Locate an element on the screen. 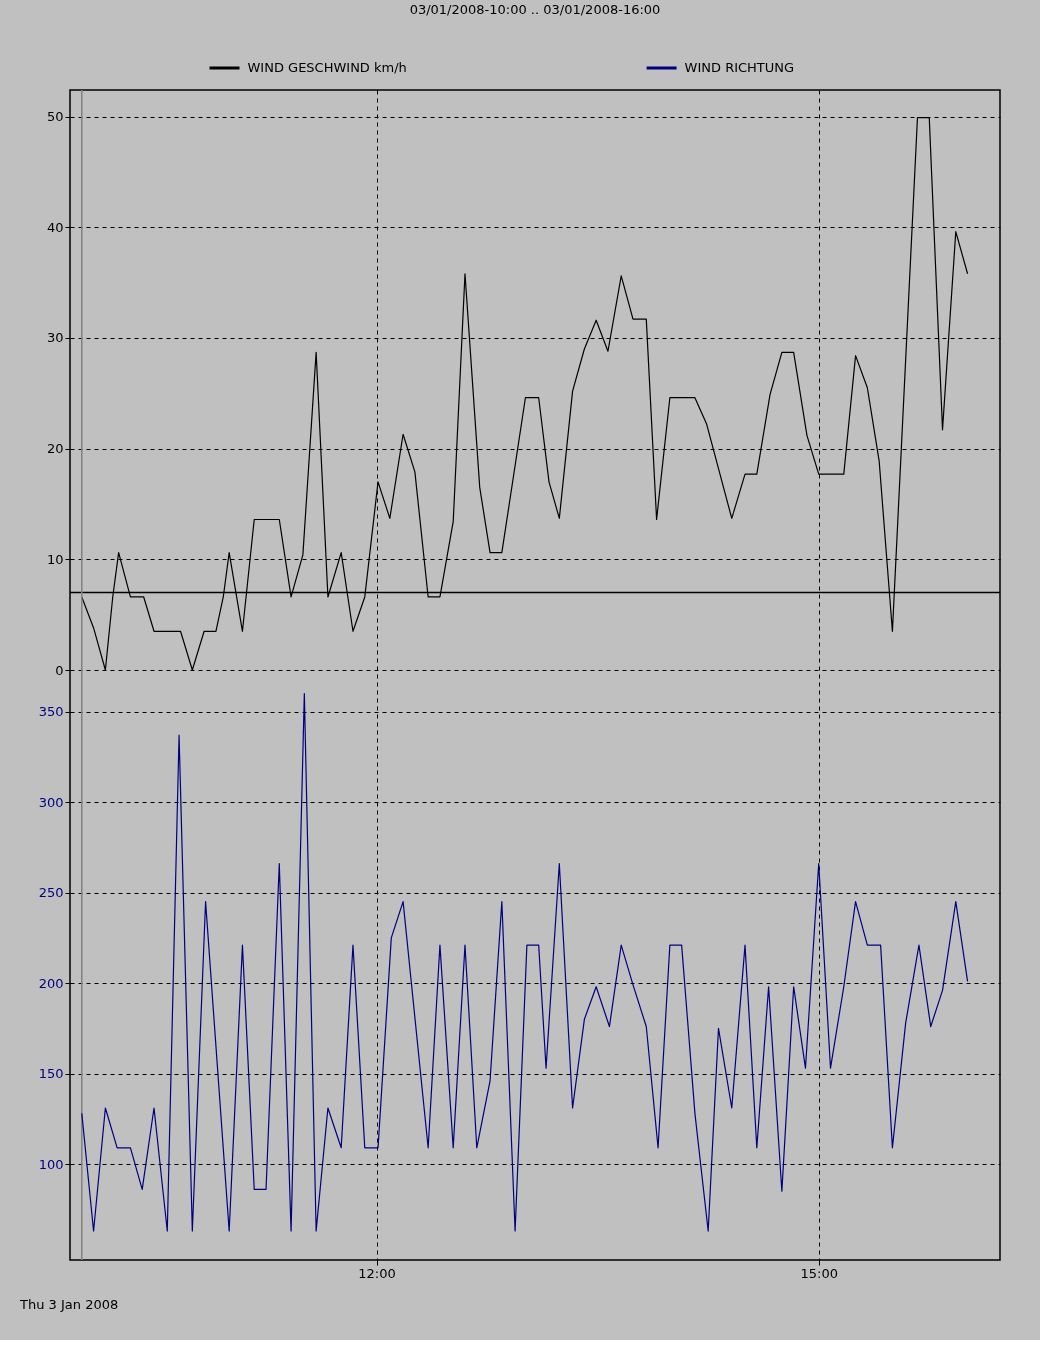 This screenshot has height=1353, width=1049. legend-label: WIND GESCHWIND km/h is located at coordinates (327, 67).